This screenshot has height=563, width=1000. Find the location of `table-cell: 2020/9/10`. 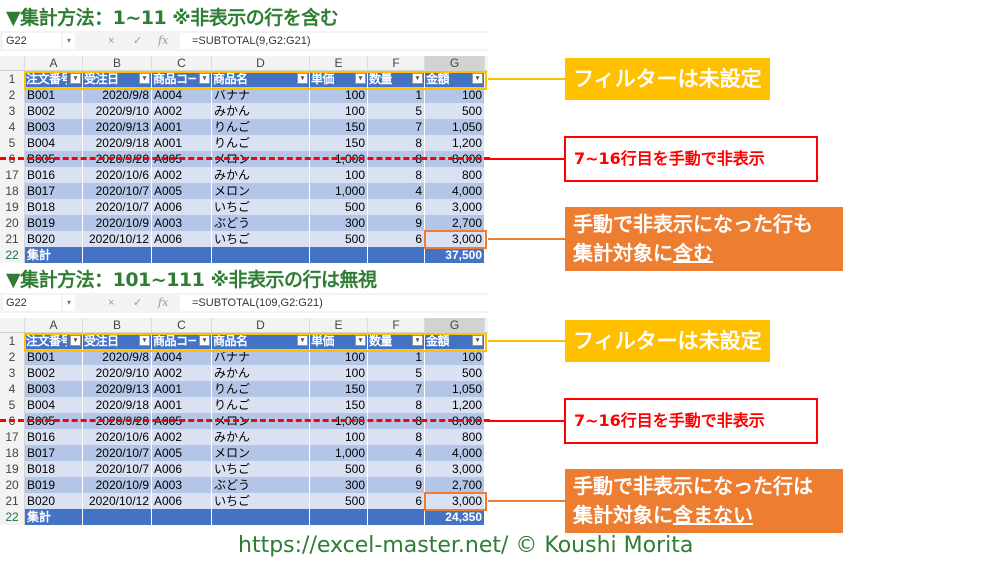

table-cell: 2020/9/10 is located at coordinates (117, 373).